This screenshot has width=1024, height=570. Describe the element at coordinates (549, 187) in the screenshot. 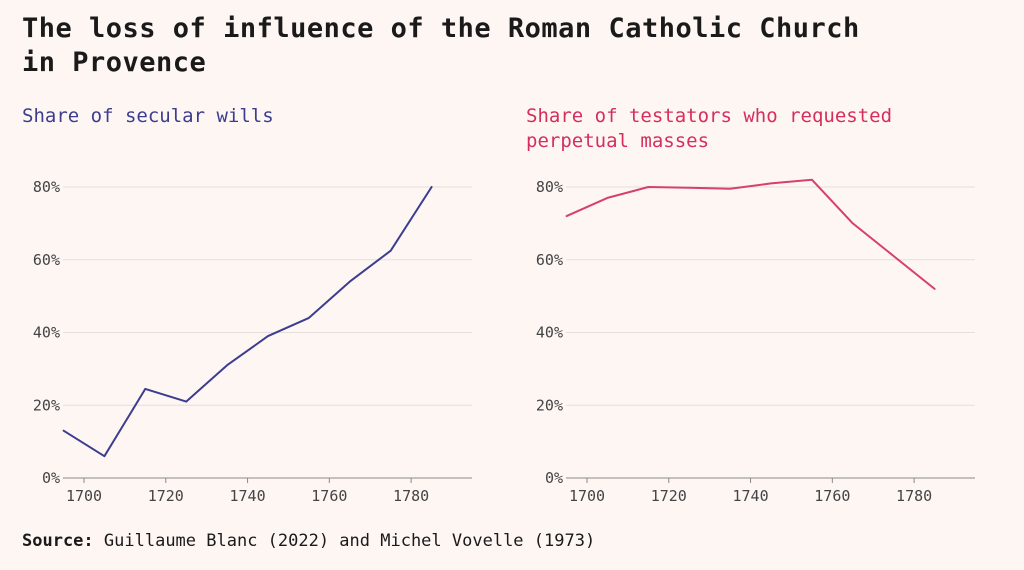

I see `right-y-tick-label-80: 80%` at that location.